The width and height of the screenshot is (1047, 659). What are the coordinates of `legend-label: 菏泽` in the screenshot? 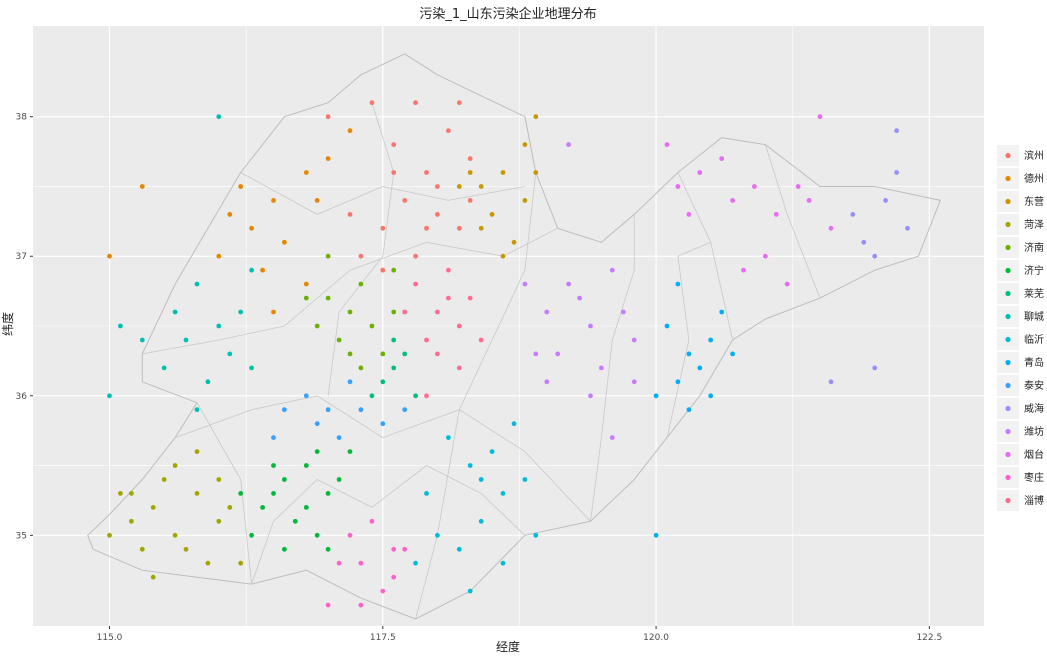 It's located at (1034, 225).